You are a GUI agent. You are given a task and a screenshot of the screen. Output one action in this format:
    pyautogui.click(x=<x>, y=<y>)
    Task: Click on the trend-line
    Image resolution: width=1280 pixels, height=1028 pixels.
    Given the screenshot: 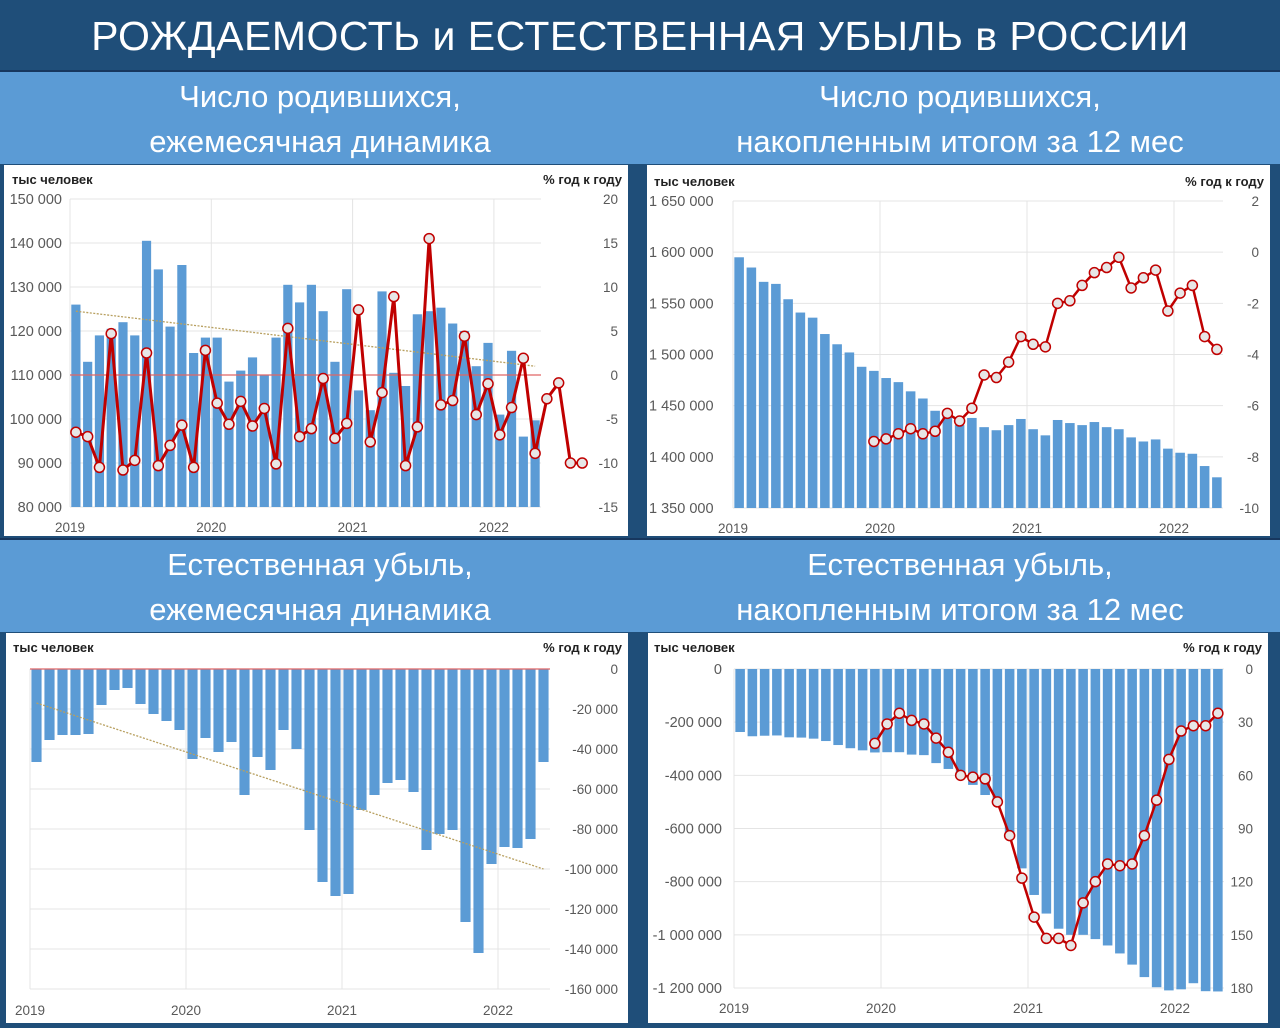 What is the action you would take?
    pyautogui.click(x=305, y=338)
    